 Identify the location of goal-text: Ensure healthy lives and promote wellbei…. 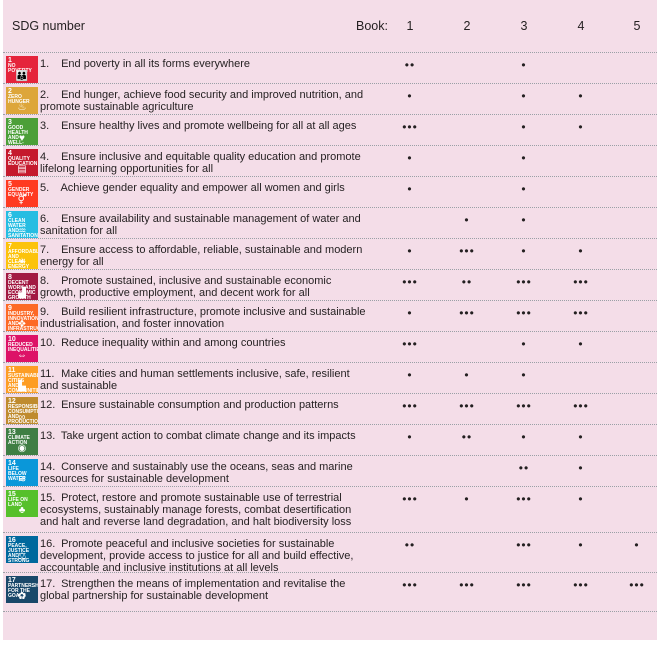
(209, 126).